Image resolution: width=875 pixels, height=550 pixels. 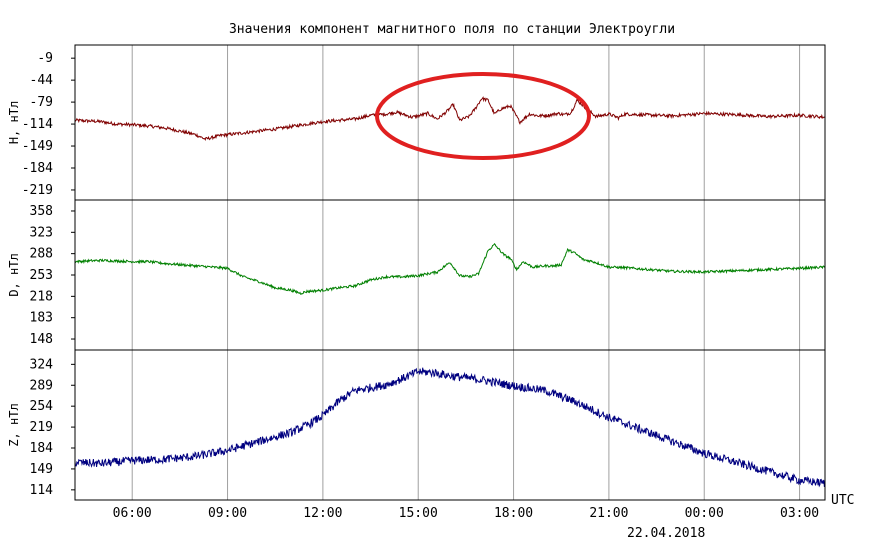 I want to click on y-tick-label: -149, so click(x=37, y=146).